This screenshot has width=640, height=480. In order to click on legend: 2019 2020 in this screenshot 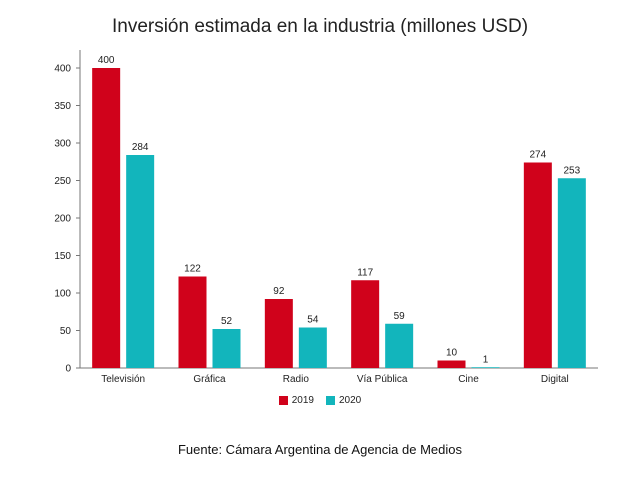, I will do `click(320, 400)`.